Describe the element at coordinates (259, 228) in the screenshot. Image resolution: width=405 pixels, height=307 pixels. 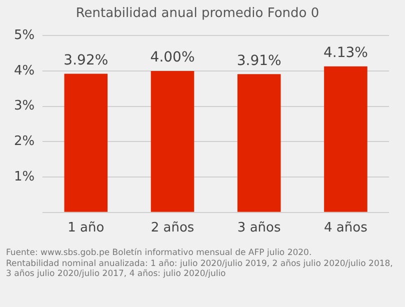
I see `x-tick-label: 3 años` at that location.